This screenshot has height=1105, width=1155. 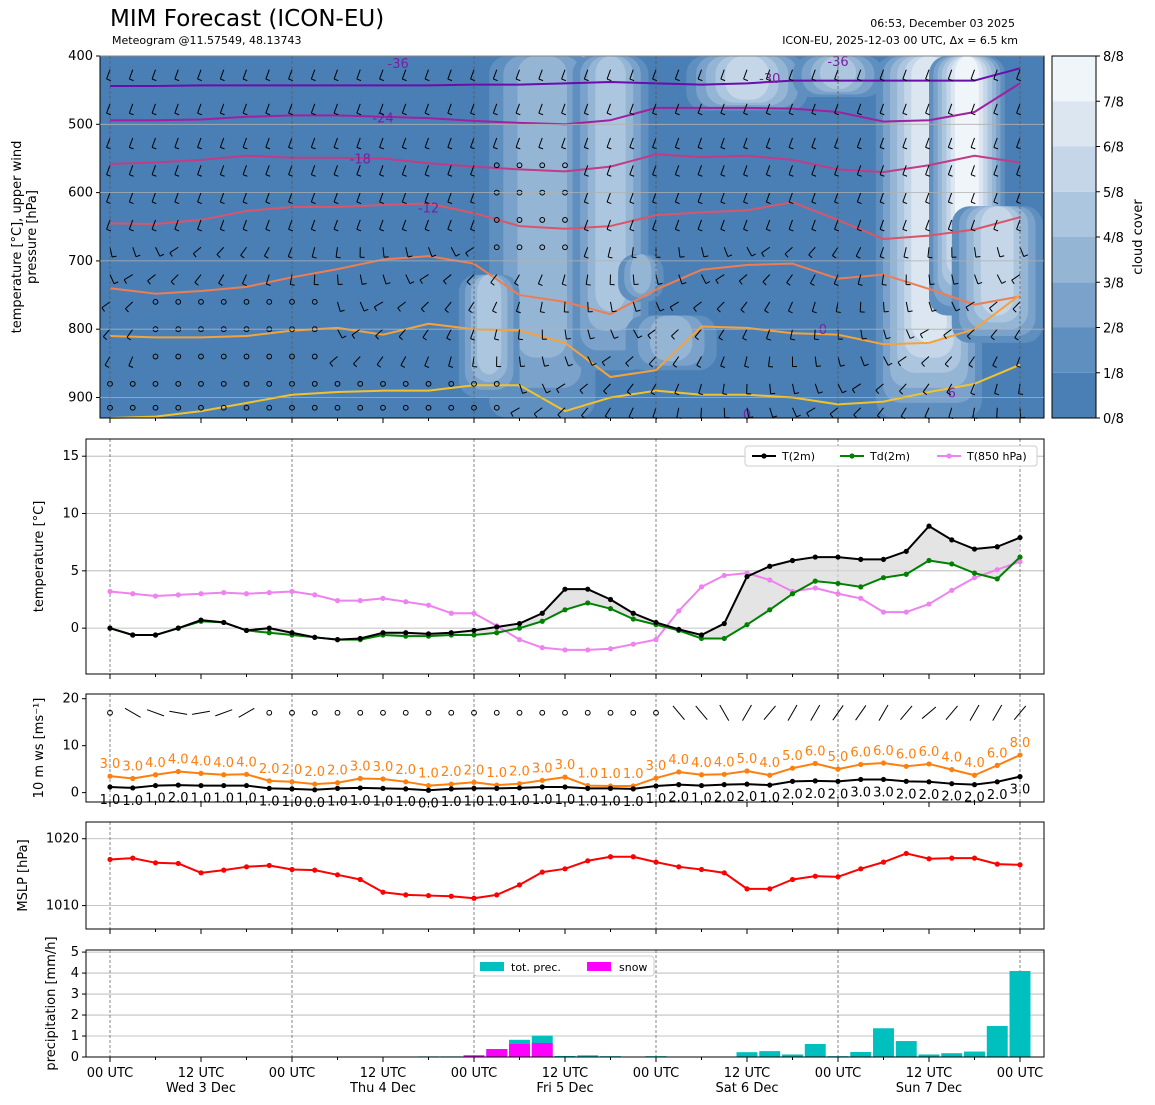 I want to click on snow-bar, so click(x=497, y=1053).